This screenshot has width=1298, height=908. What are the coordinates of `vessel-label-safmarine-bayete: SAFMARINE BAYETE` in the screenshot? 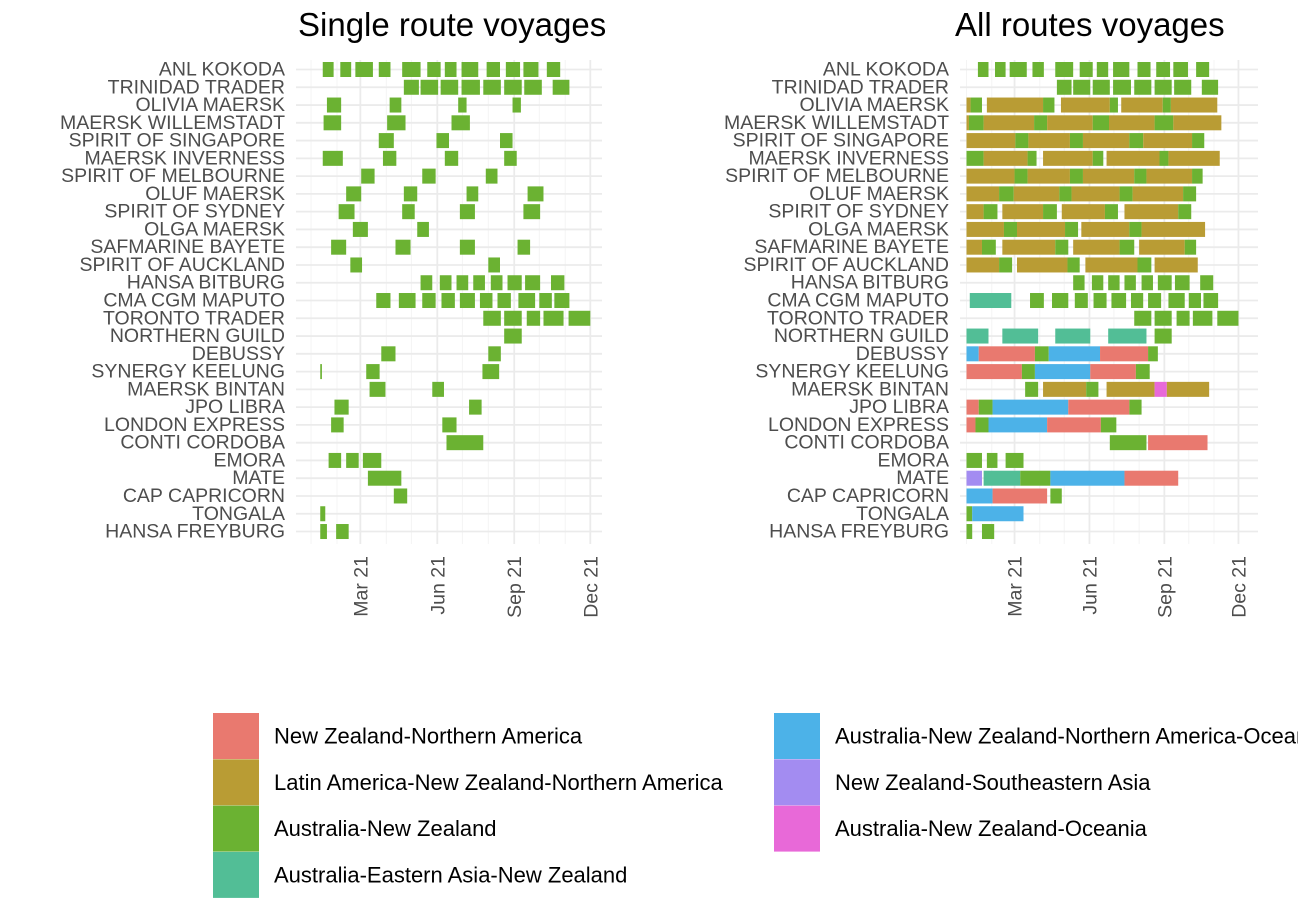 It's located at (187, 247).